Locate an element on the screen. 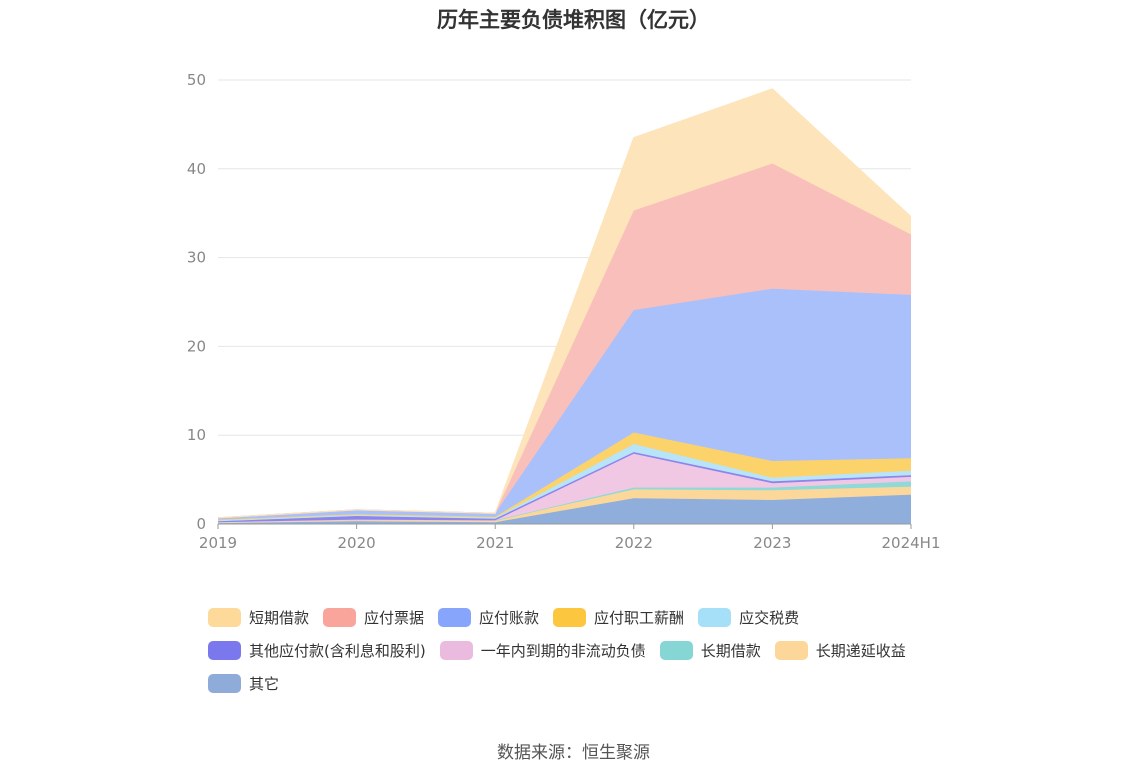  legend-label: 长期递延收益 is located at coordinates (860, 650).